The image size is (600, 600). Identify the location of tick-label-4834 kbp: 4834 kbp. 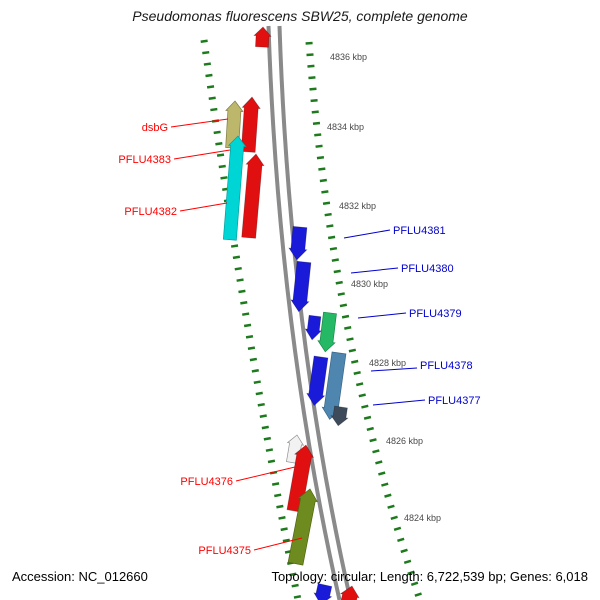
(345, 127).